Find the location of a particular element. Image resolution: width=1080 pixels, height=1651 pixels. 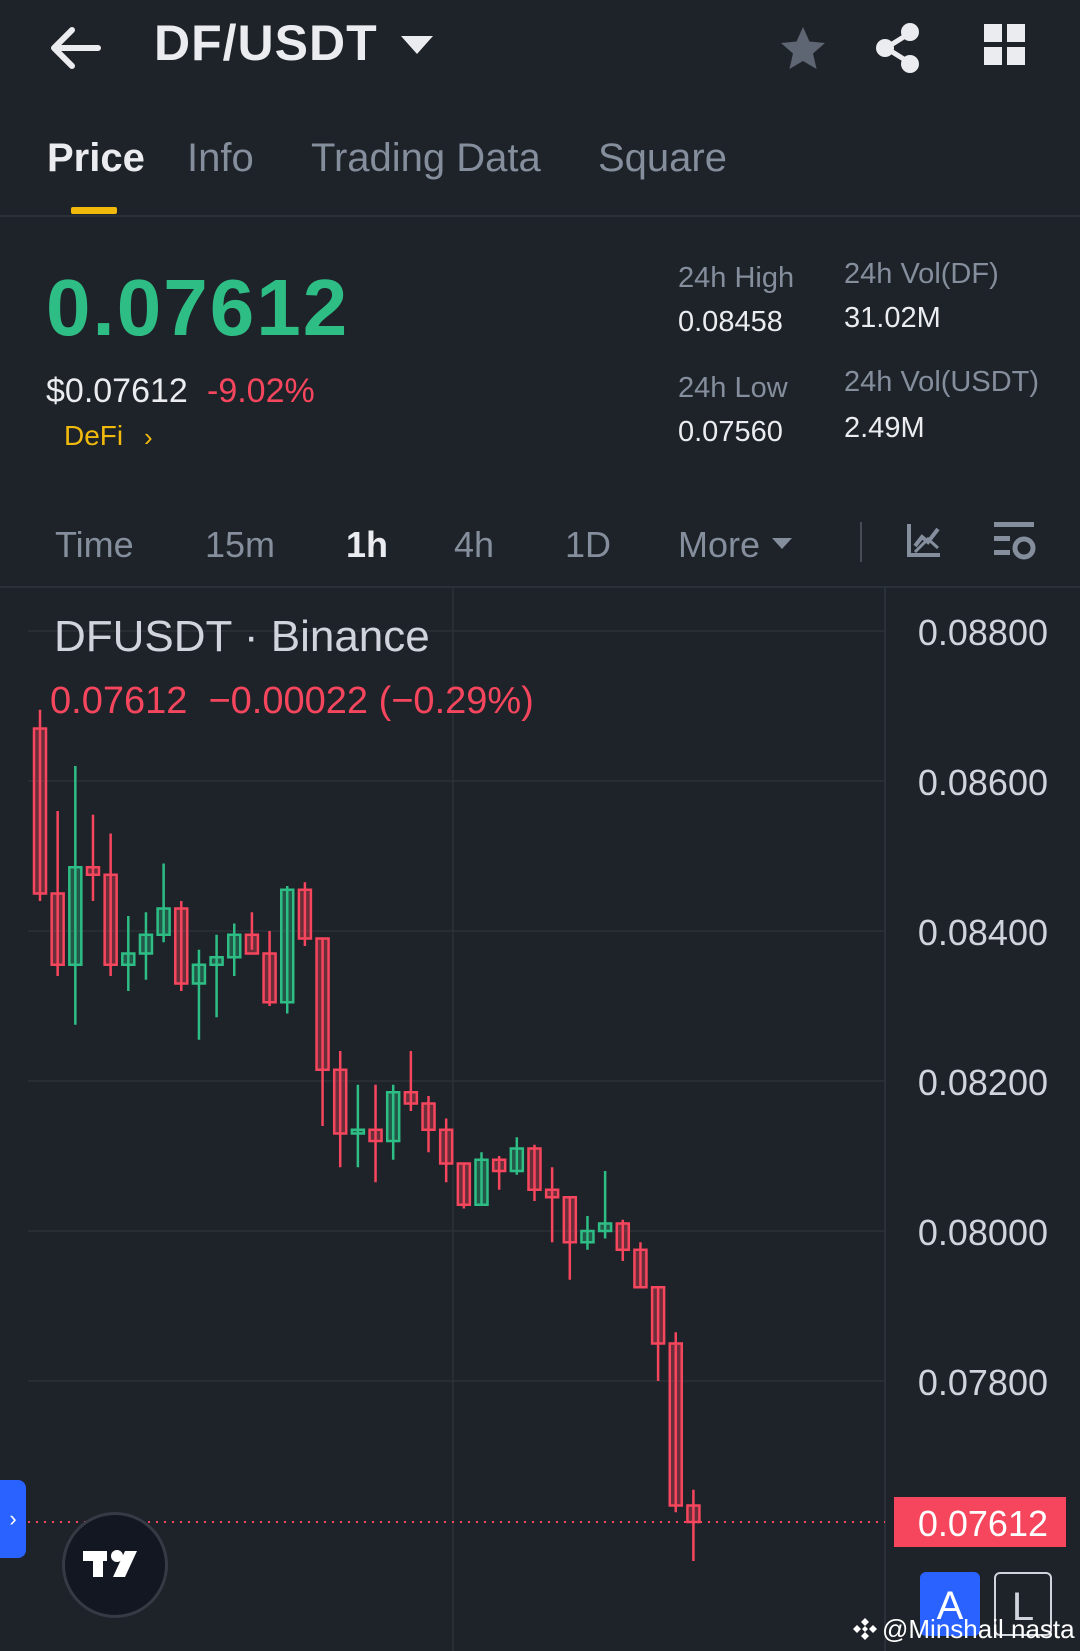

watermark-text: @Minshail nasta is located at coordinates (978, 1629).